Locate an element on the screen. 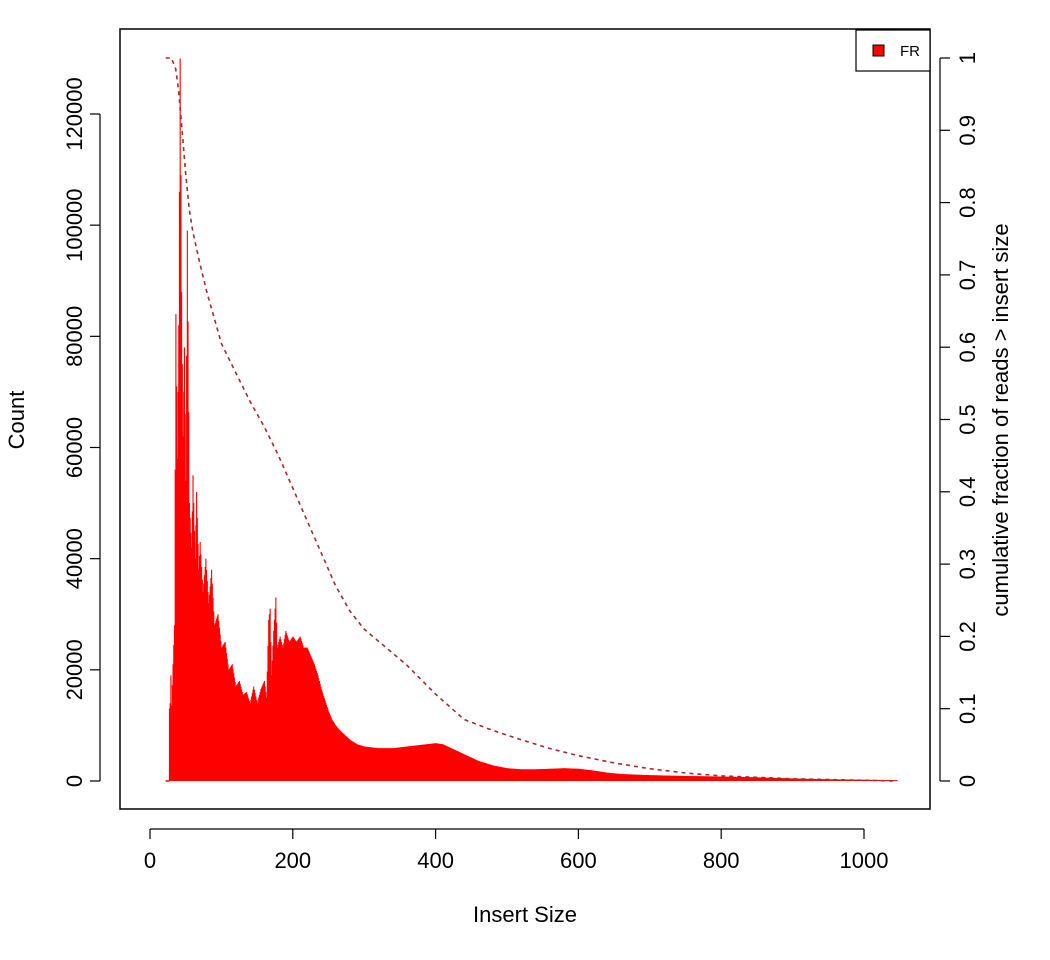 The width and height of the screenshot is (1050, 960). y-right-tick-label: 0.6 is located at coordinates (967, 347).